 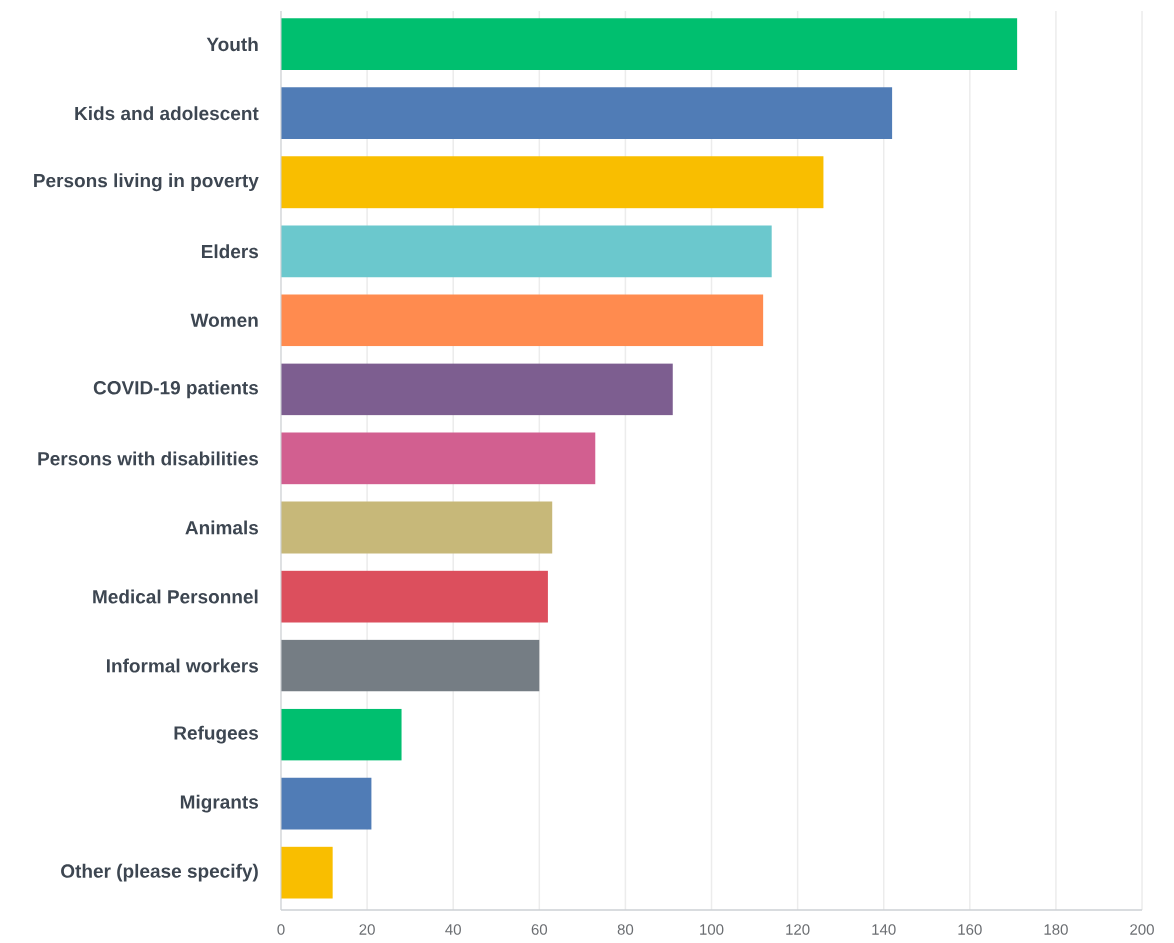 What do you see at coordinates (539, 929) in the screenshot?
I see `x-tick-label: 60` at bounding box center [539, 929].